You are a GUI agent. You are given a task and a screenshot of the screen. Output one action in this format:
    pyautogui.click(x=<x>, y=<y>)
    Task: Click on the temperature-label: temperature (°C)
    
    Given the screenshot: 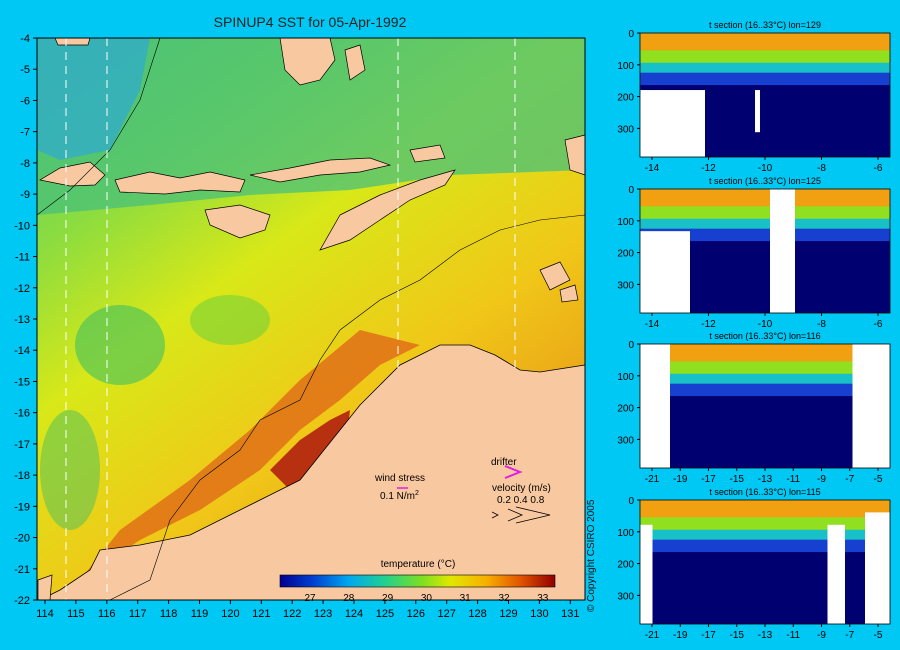 What is the action you would take?
    pyautogui.click(x=418, y=564)
    